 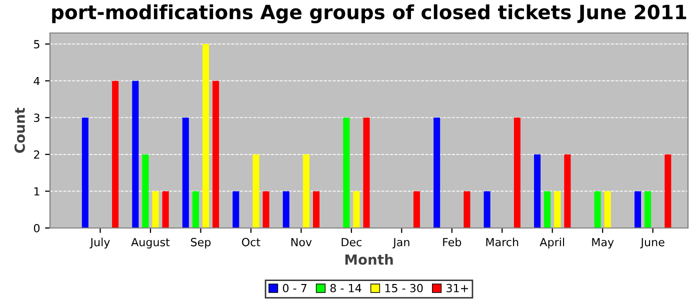 I want to click on x-tick-label: March, so click(x=502, y=242).